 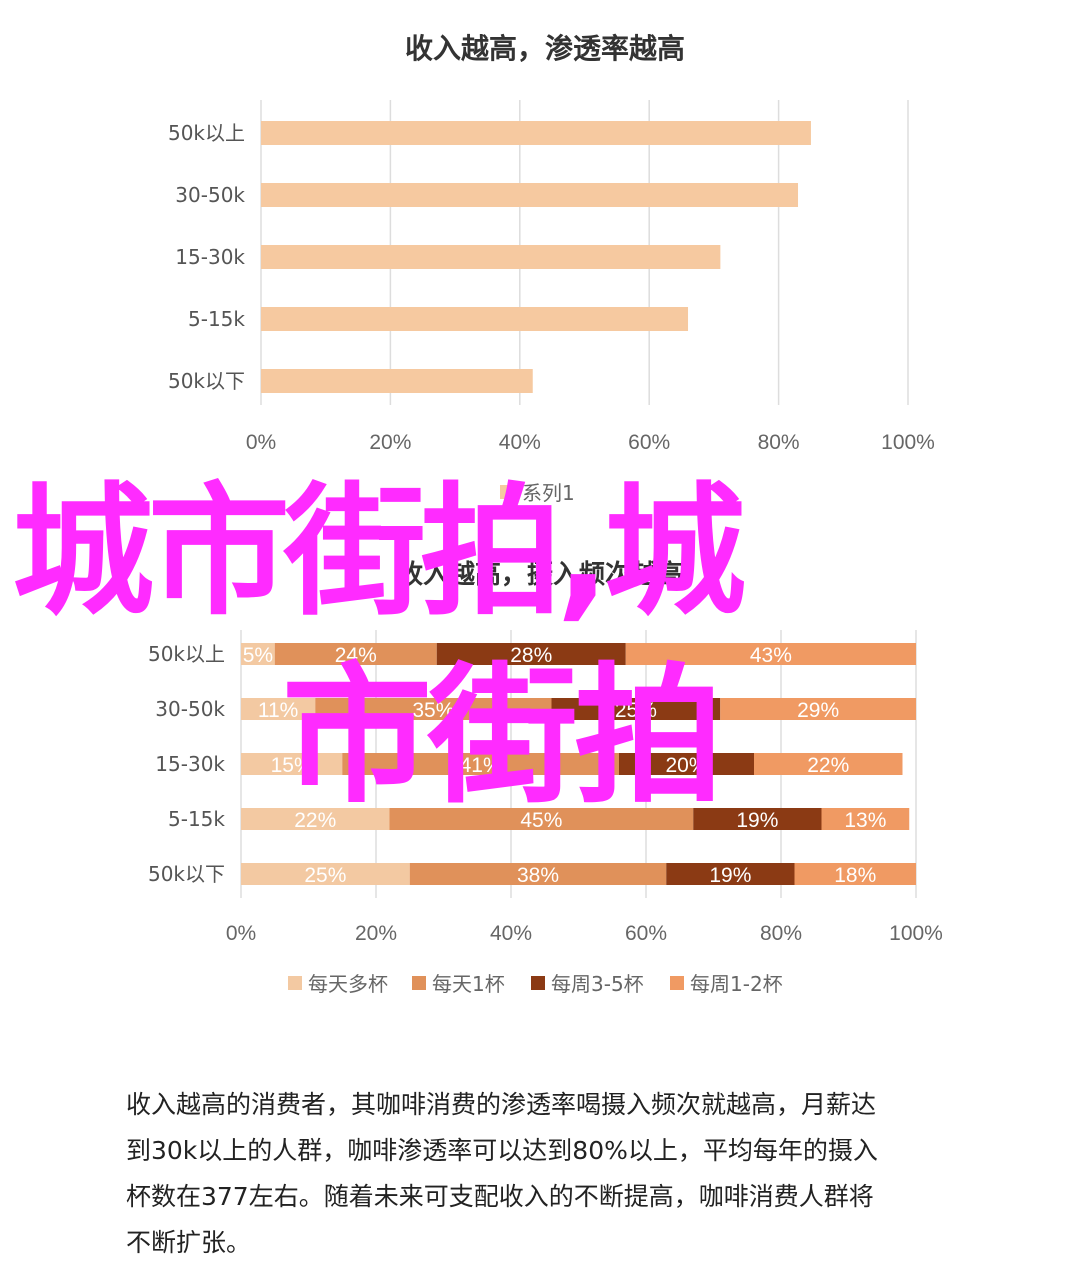 I want to click on chart2-legend-label: 每天1杯, so click(x=468, y=984).